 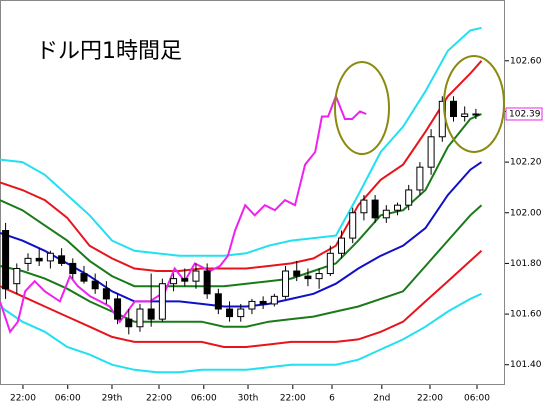 I want to click on y-tick-label: 102.60, so click(x=526, y=61).